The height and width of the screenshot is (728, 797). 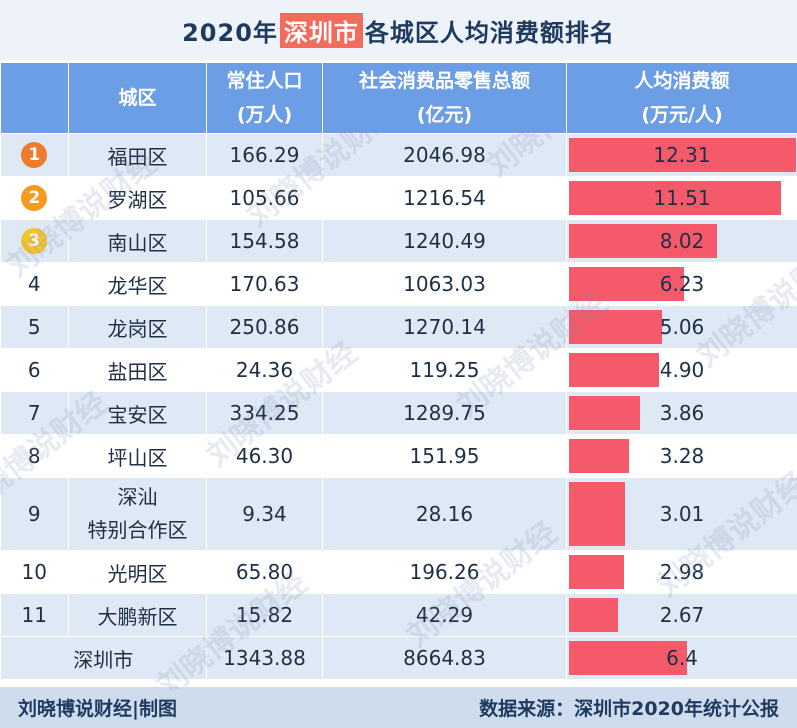 What do you see at coordinates (444, 327) in the screenshot?
I see `retail-cell: 1270.14` at bounding box center [444, 327].